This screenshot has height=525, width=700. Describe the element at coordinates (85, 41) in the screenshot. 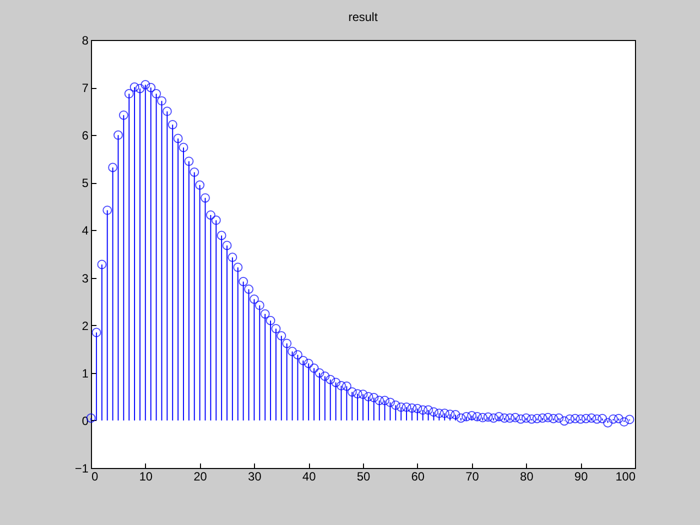

I see `y-tick-label: 8` at that location.